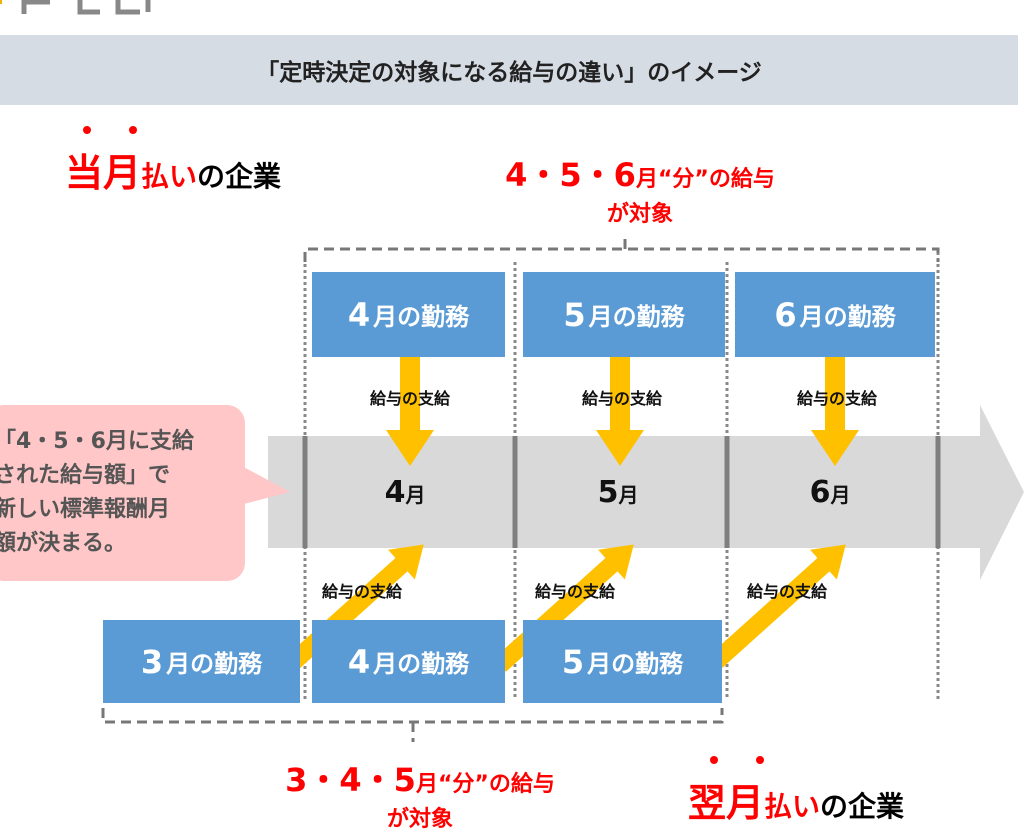  I want to click on callout-pointer, so click(265, 485).